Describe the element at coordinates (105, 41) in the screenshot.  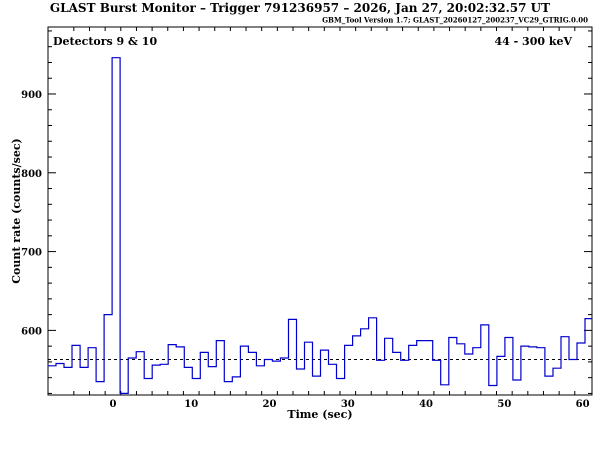
I see `detectors-label: Detectors 9 & 10` at that location.